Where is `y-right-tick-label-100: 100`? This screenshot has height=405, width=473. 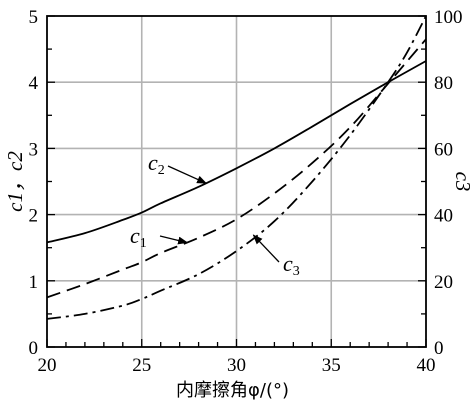 y-right-tick-label-100: 100 is located at coordinates (448, 17).